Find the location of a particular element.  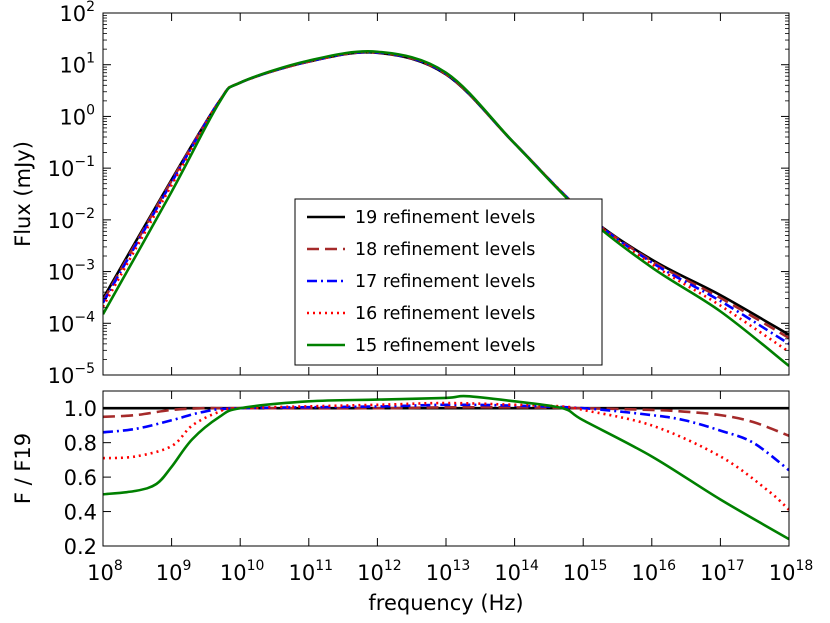

x-tick-label: 10¹³ is located at coordinates (448, 571).